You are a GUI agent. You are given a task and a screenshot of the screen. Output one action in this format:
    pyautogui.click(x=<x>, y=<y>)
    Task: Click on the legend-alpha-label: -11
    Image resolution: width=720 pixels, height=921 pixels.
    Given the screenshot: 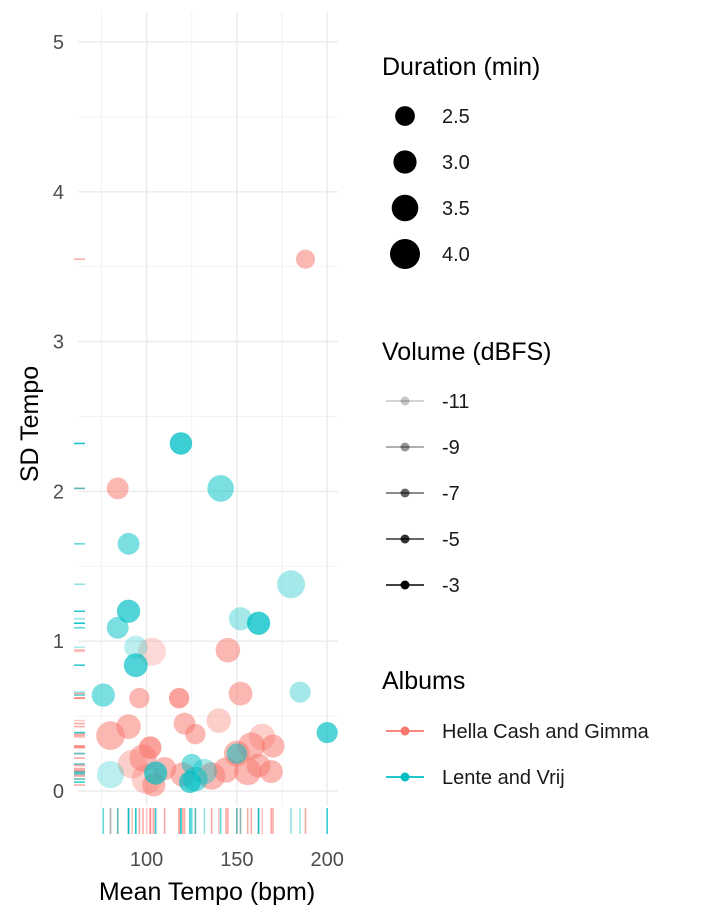 What is the action you would take?
    pyautogui.click(x=455, y=402)
    